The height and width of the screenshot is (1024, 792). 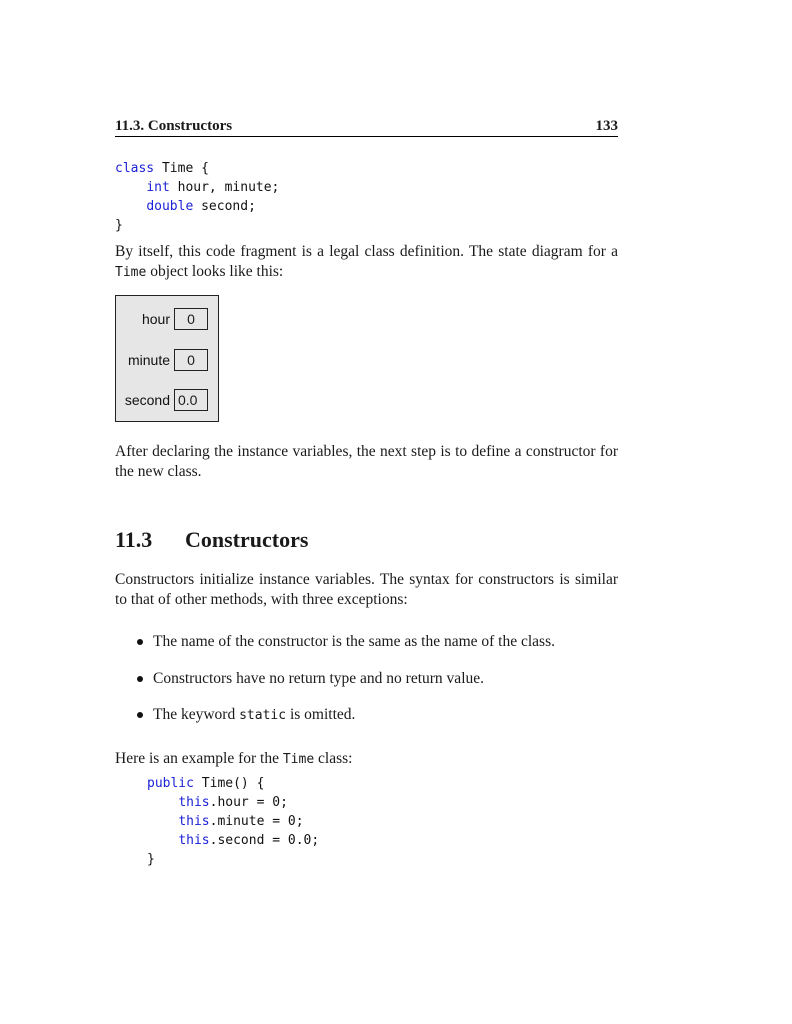 What do you see at coordinates (181, 168) in the screenshot?
I see `code-text: Time {` at bounding box center [181, 168].